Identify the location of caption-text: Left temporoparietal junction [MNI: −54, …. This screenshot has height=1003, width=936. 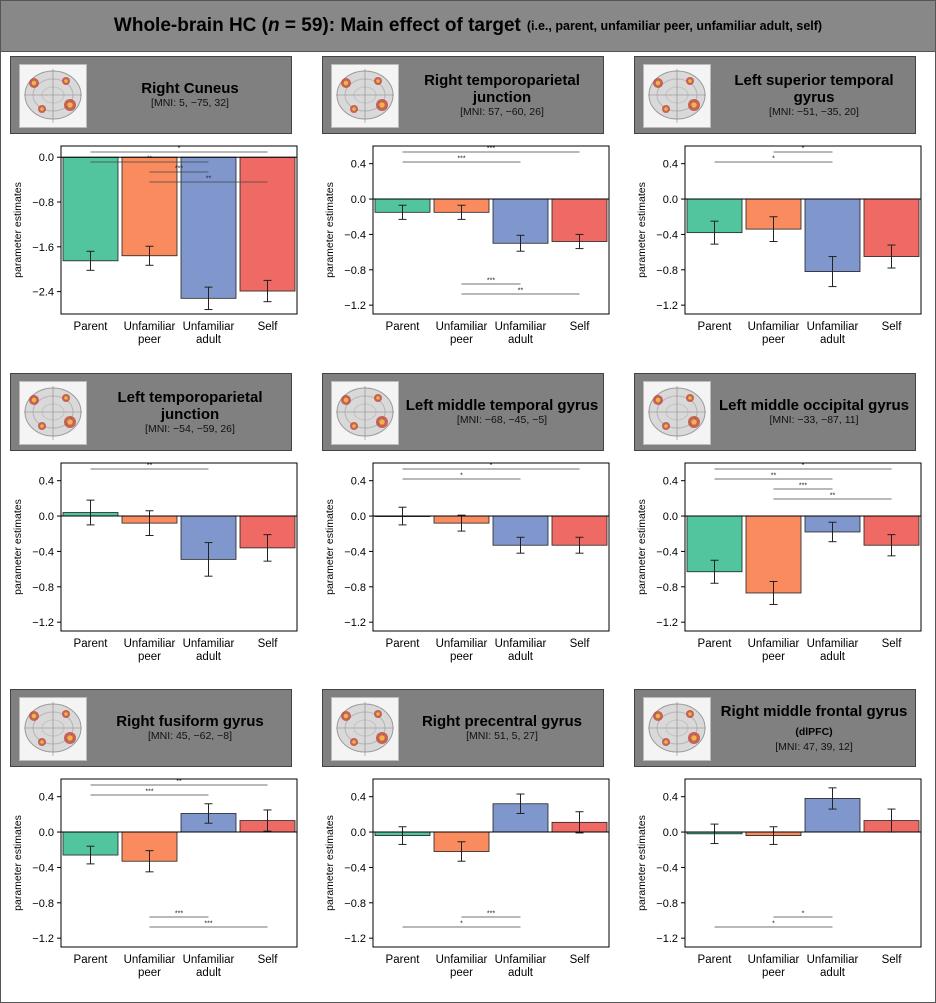
(190, 412).